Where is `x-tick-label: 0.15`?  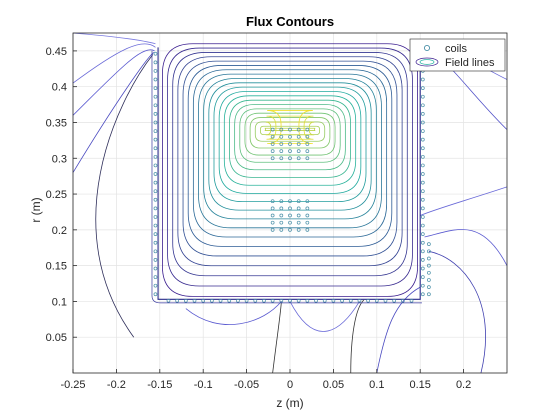 x-tick-label: 0.15 is located at coordinates (419, 385).